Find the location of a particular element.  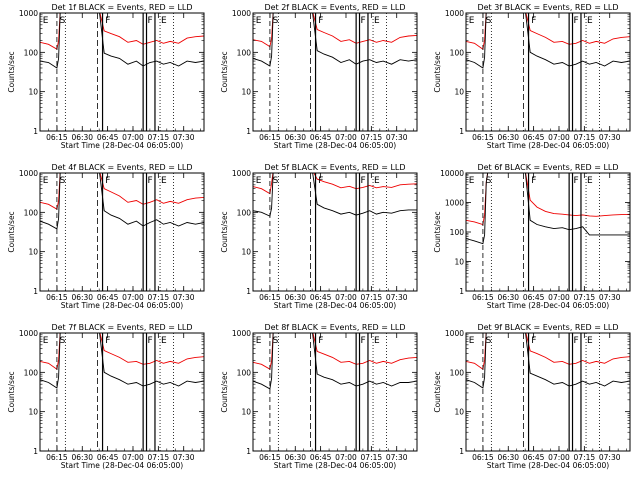

panel-title: Det 7f BLACK = Events, RED = LLD is located at coordinates (121, 327).